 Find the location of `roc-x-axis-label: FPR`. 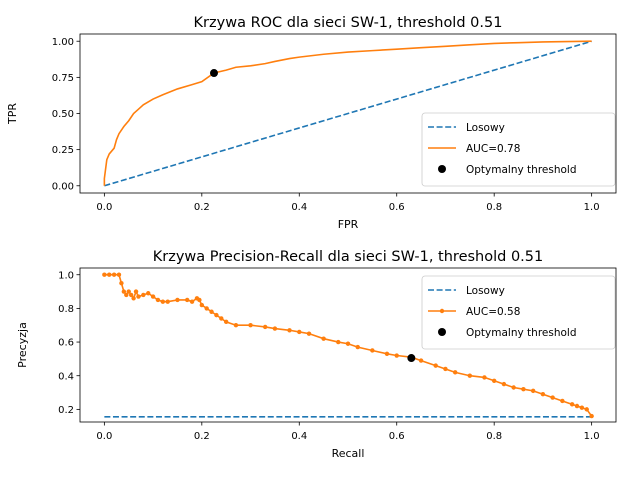

roc-x-axis-label: FPR is located at coordinates (348, 224).